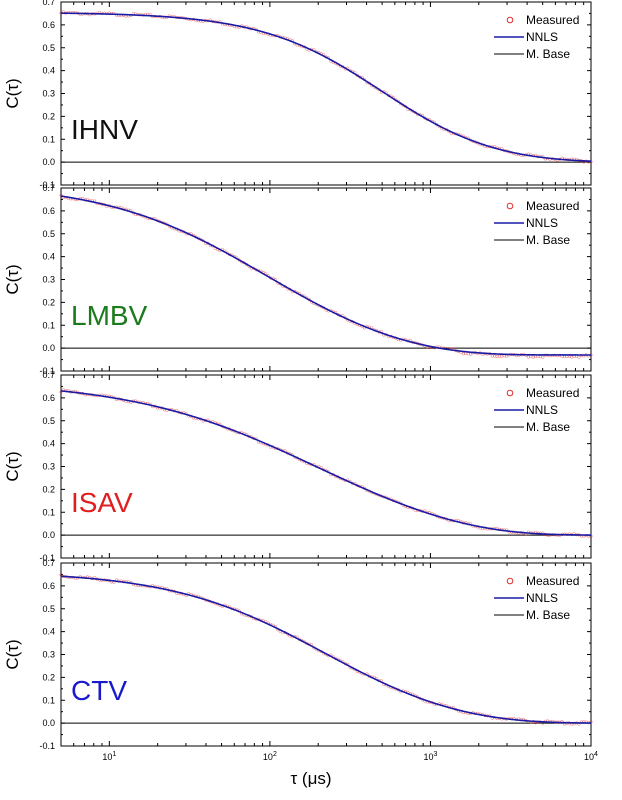 Image resolution: width=622 pixels, height=800 pixels. Describe the element at coordinates (102, 502) in the screenshot. I see `panel-label-isav: ISAV` at that location.